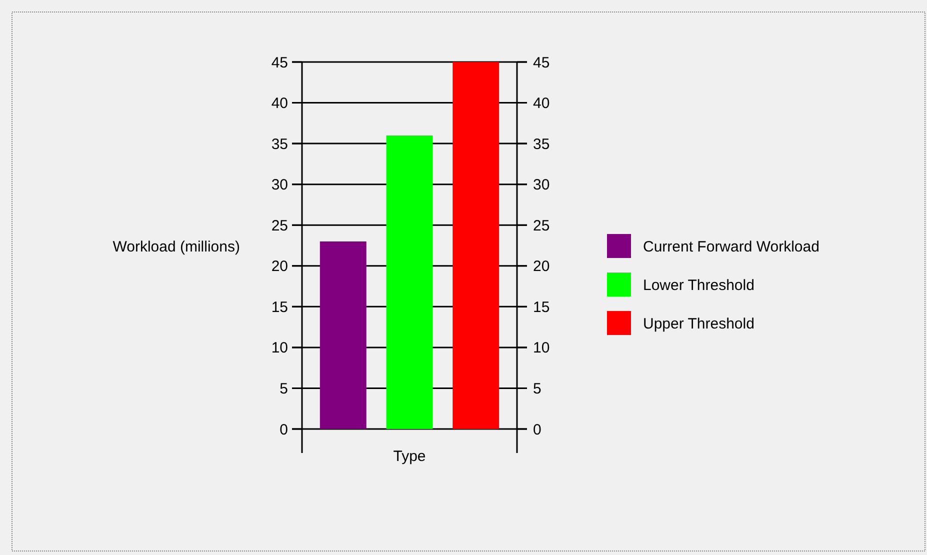 This screenshot has height=555, width=927. What do you see at coordinates (541, 348) in the screenshot?
I see `y2-tick-label: 10` at bounding box center [541, 348].